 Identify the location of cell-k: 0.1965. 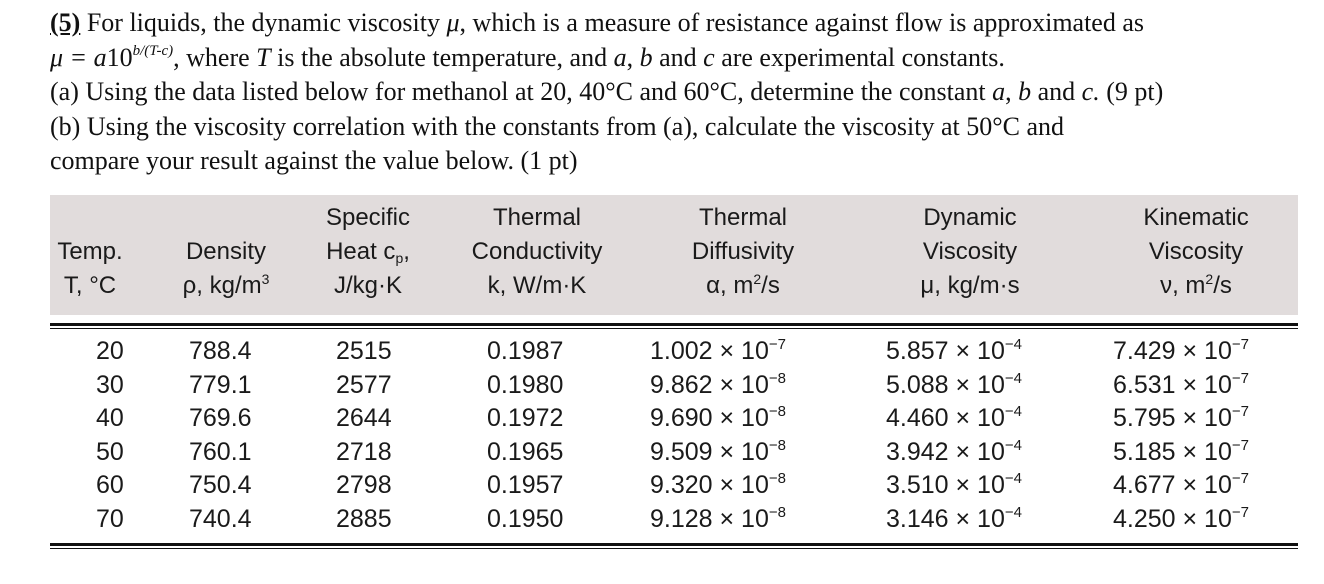
(525, 451).